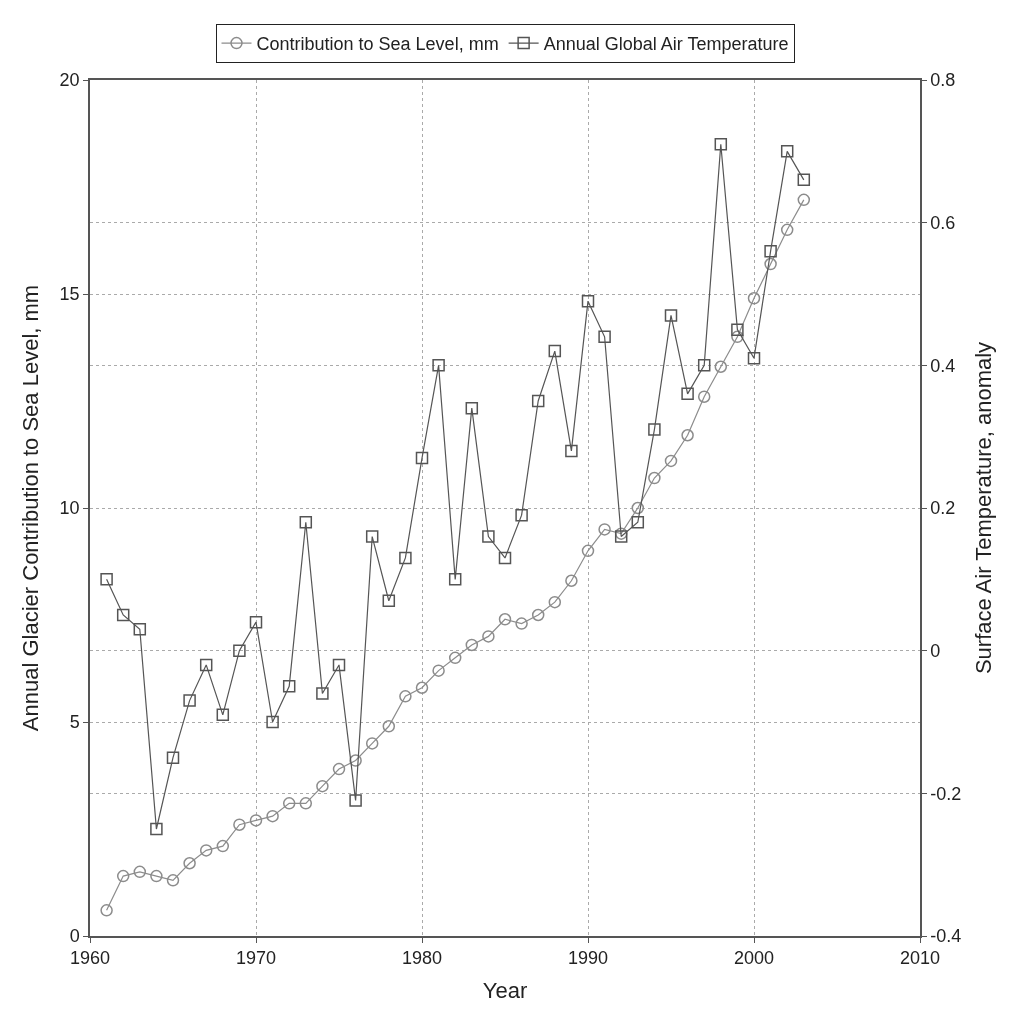 The width and height of the screenshot is (1010, 1016). I want to click on x-tick-label: 2010, so click(920, 958).